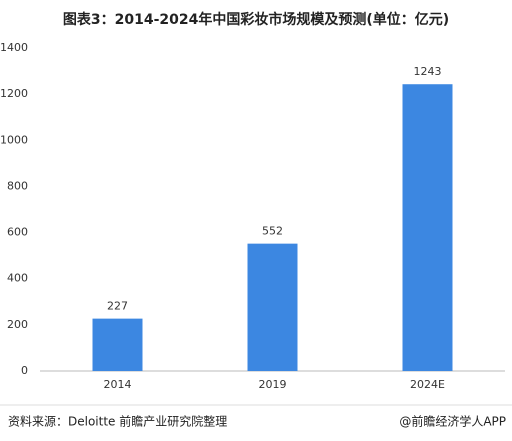 Image resolution: width=512 pixels, height=441 pixels. I want to click on chart-title: 图表3：2014-2024年中国彩妆市场规模及预测(单位：亿元), so click(256, 19).